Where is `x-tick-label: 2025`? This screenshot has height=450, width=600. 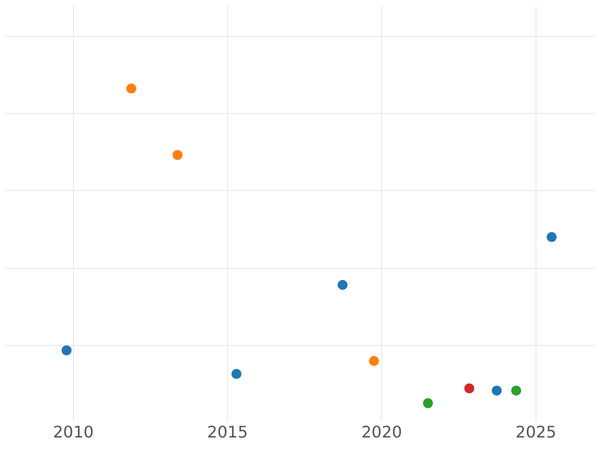
x-tick-label: 2025 is located at coordinates (536, 432).